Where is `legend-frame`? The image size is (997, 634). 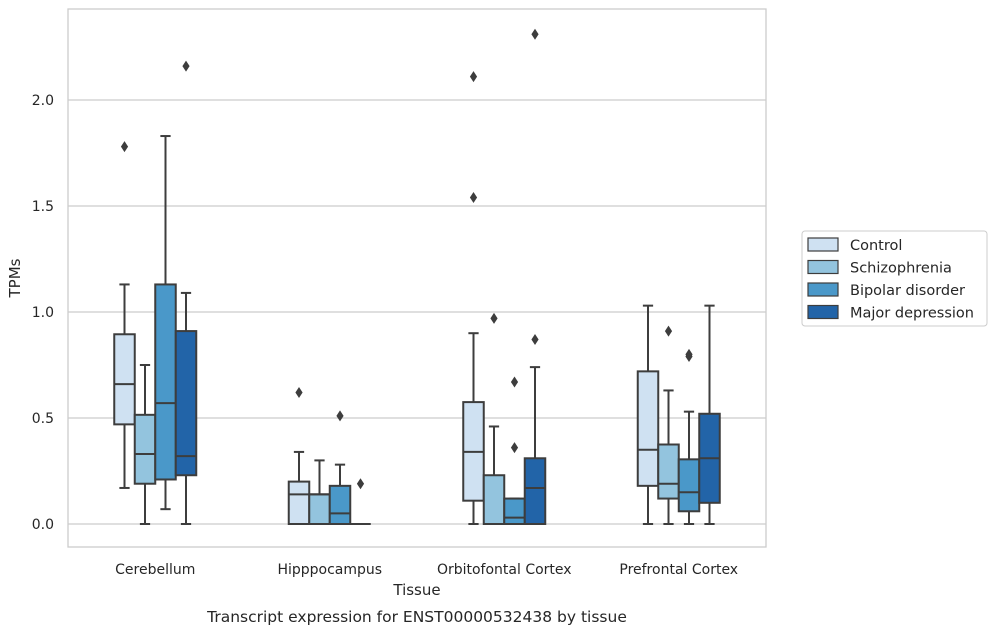 legend-frame is located at coordinates (894, 278).